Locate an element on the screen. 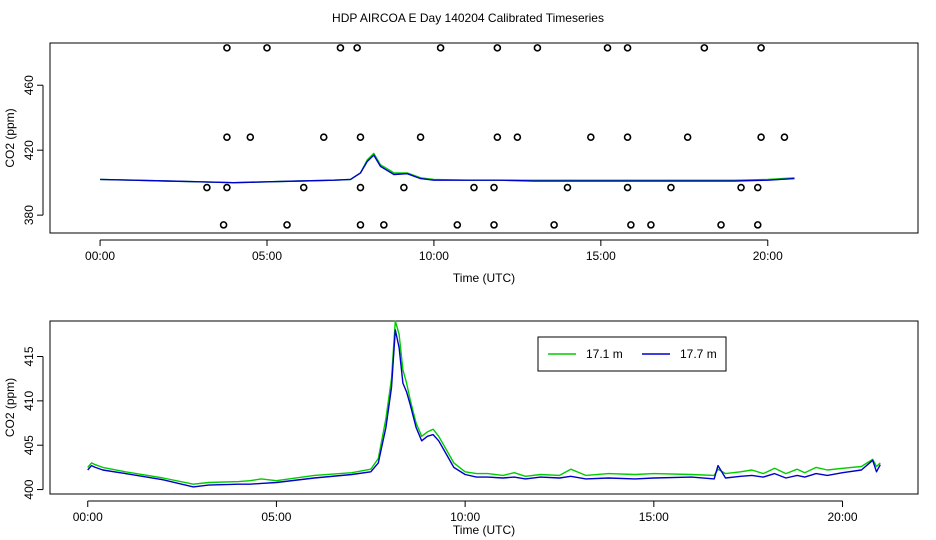 This screenshot has width=936, height=540. top-x-tick-label: 05:00 is located at coordinates (267, 256).